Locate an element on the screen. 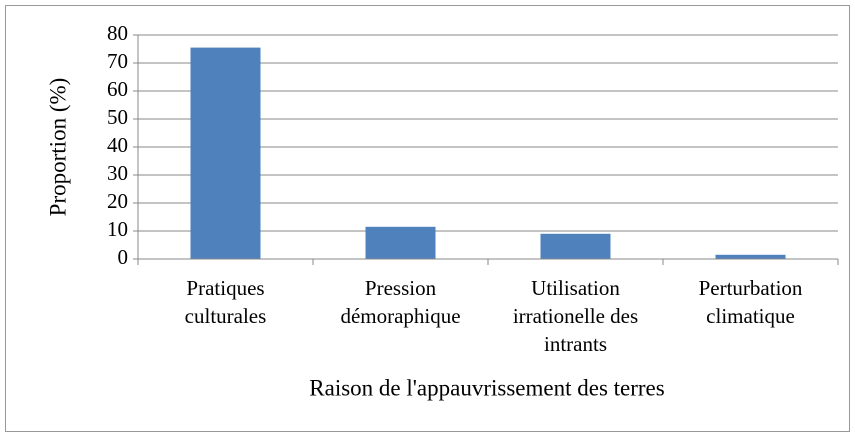 The image size is (855, 437). x-tick-label-line: démoraphique is located at coordinates (400, 316).